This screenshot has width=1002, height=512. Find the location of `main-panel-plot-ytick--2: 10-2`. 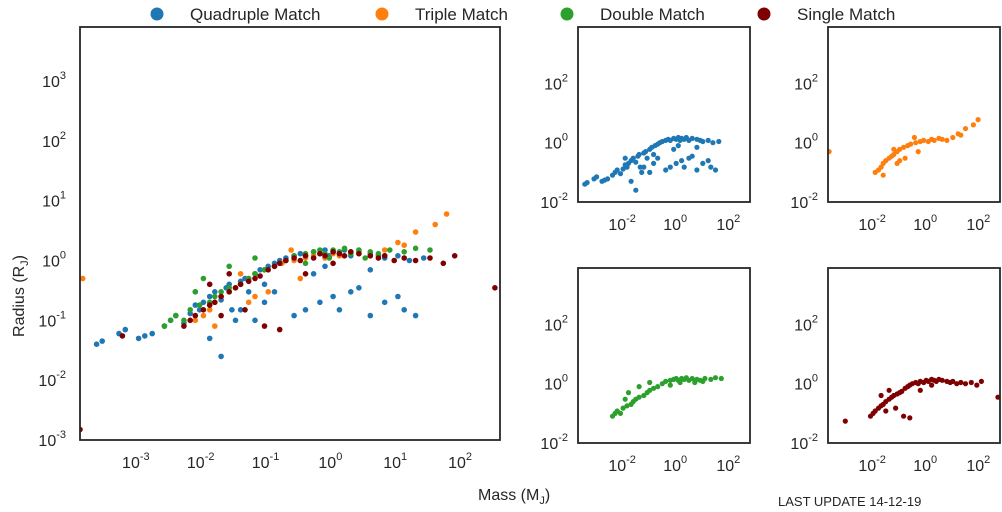

main-panel-plot-ytick--2: 10-2 is located at coordinates (52, 379).